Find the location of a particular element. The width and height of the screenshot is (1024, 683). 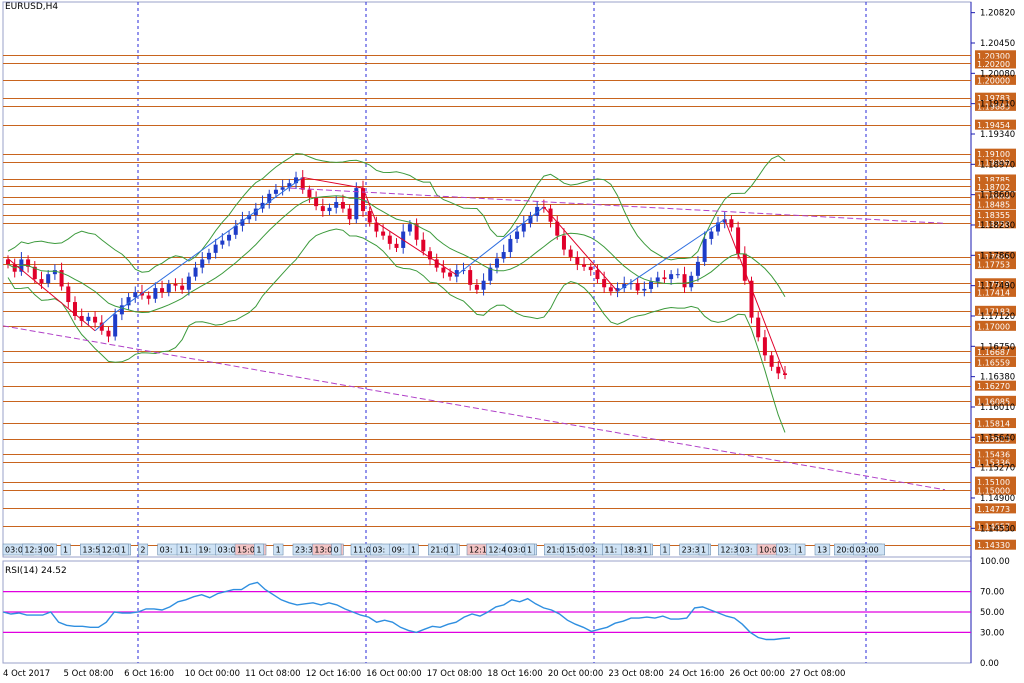

event-tag-6: 1 is located at coordinates (123, 550).